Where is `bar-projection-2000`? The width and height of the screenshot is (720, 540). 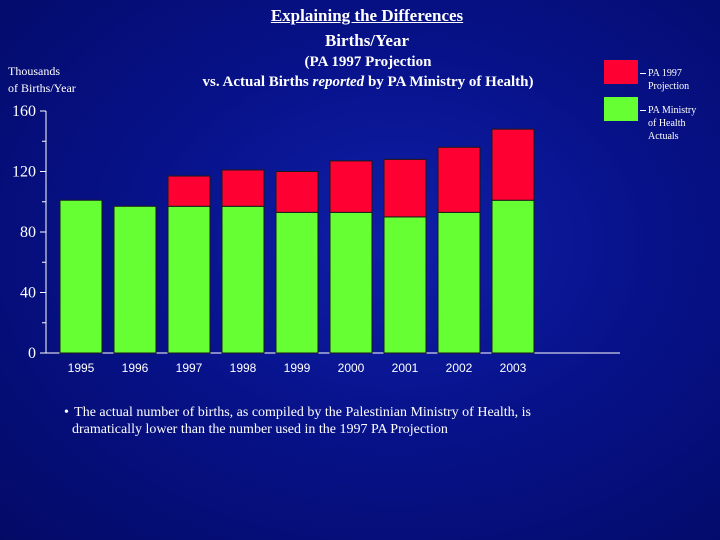
bar-projection-2000 is located at coordinates (351, 186).